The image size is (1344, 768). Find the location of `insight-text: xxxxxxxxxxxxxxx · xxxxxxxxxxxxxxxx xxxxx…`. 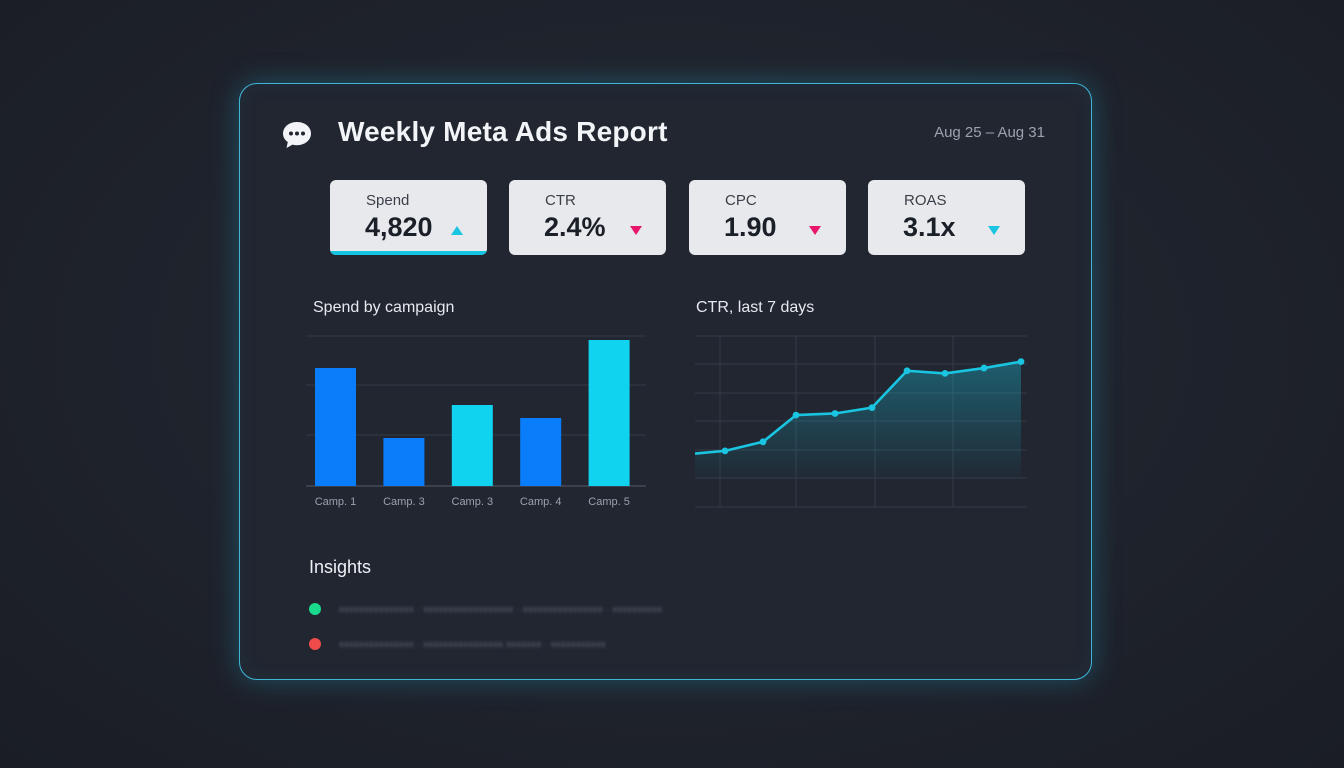

insight-text: xxxxxxxxxxxxxxx · xxxxxxxxxxxxxxxx xxxxx… is located at coordinates (472, 644).